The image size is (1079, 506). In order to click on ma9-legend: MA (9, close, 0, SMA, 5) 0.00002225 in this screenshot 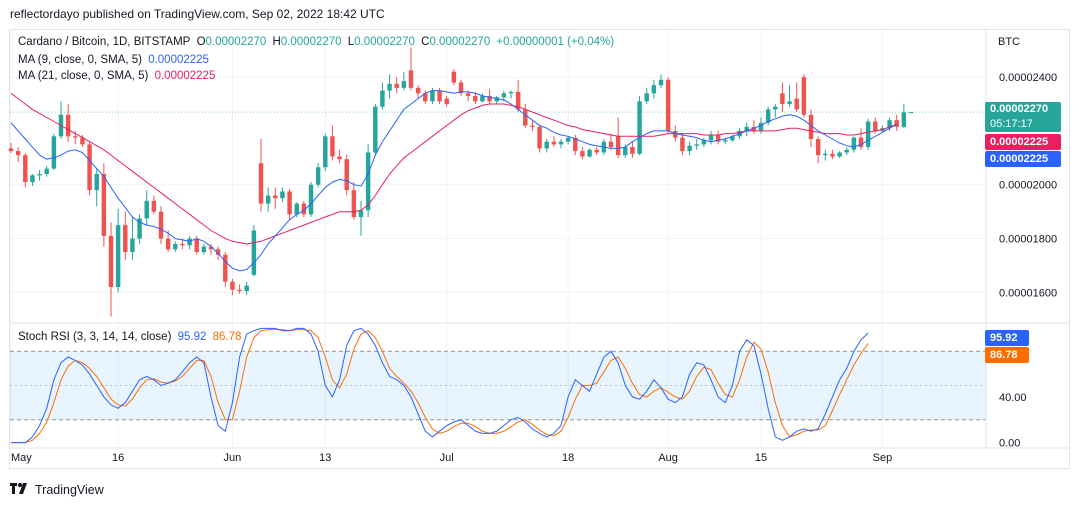, I will do `click(115, 60)`.